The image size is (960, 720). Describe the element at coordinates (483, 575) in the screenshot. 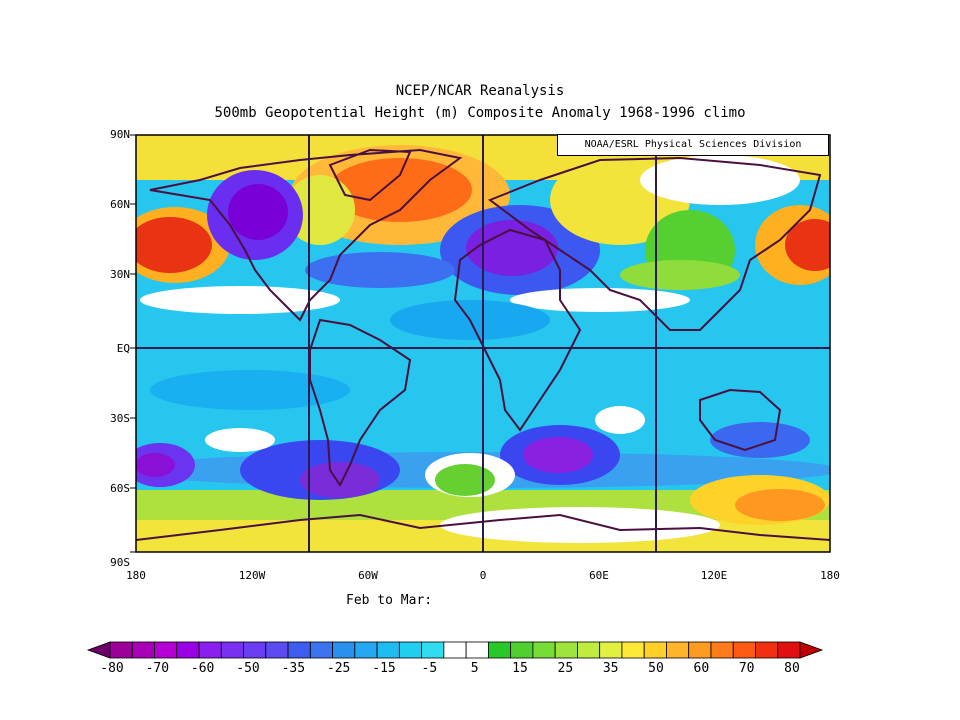

I see `lon-label: 0` at that location.